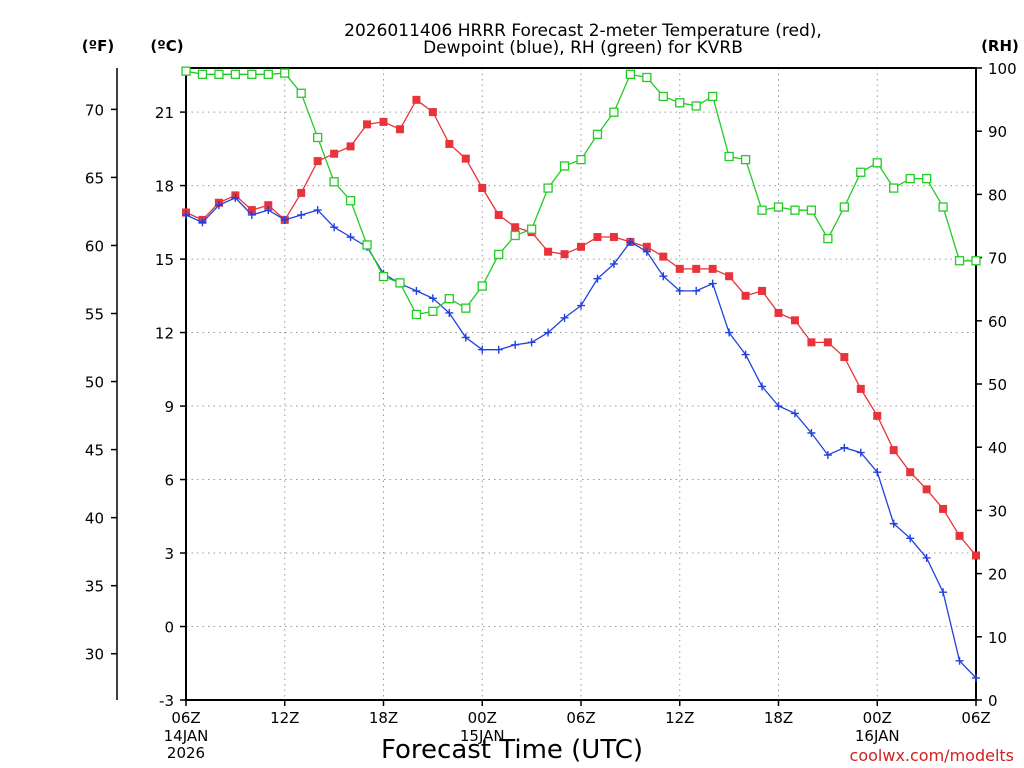 This screenshot has height=768, width=1024. Describe the element at coordinates (94, 383) in the screenshot. I see `fahrenheit-tick-label: 50` at that location.